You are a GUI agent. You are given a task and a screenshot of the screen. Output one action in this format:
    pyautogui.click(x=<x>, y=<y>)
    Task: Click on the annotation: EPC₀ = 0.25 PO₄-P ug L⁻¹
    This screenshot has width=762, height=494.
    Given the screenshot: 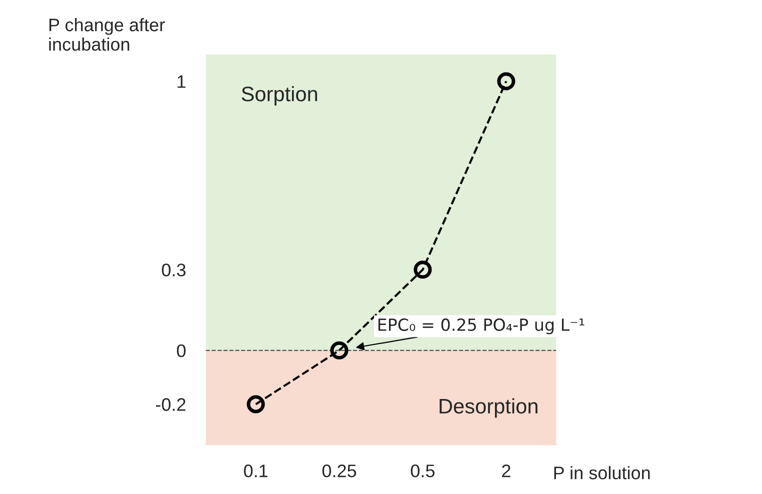 What is the action you would take?
    pyautogui.click(x=481, y=326)
    